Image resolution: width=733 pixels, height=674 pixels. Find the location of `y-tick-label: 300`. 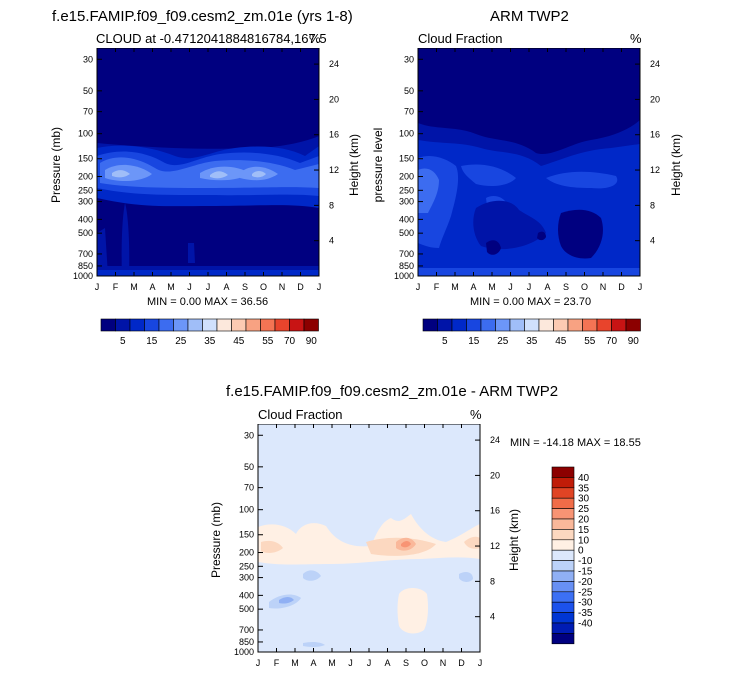

y-tick-label: 300 is located at coordinates (406, 202).